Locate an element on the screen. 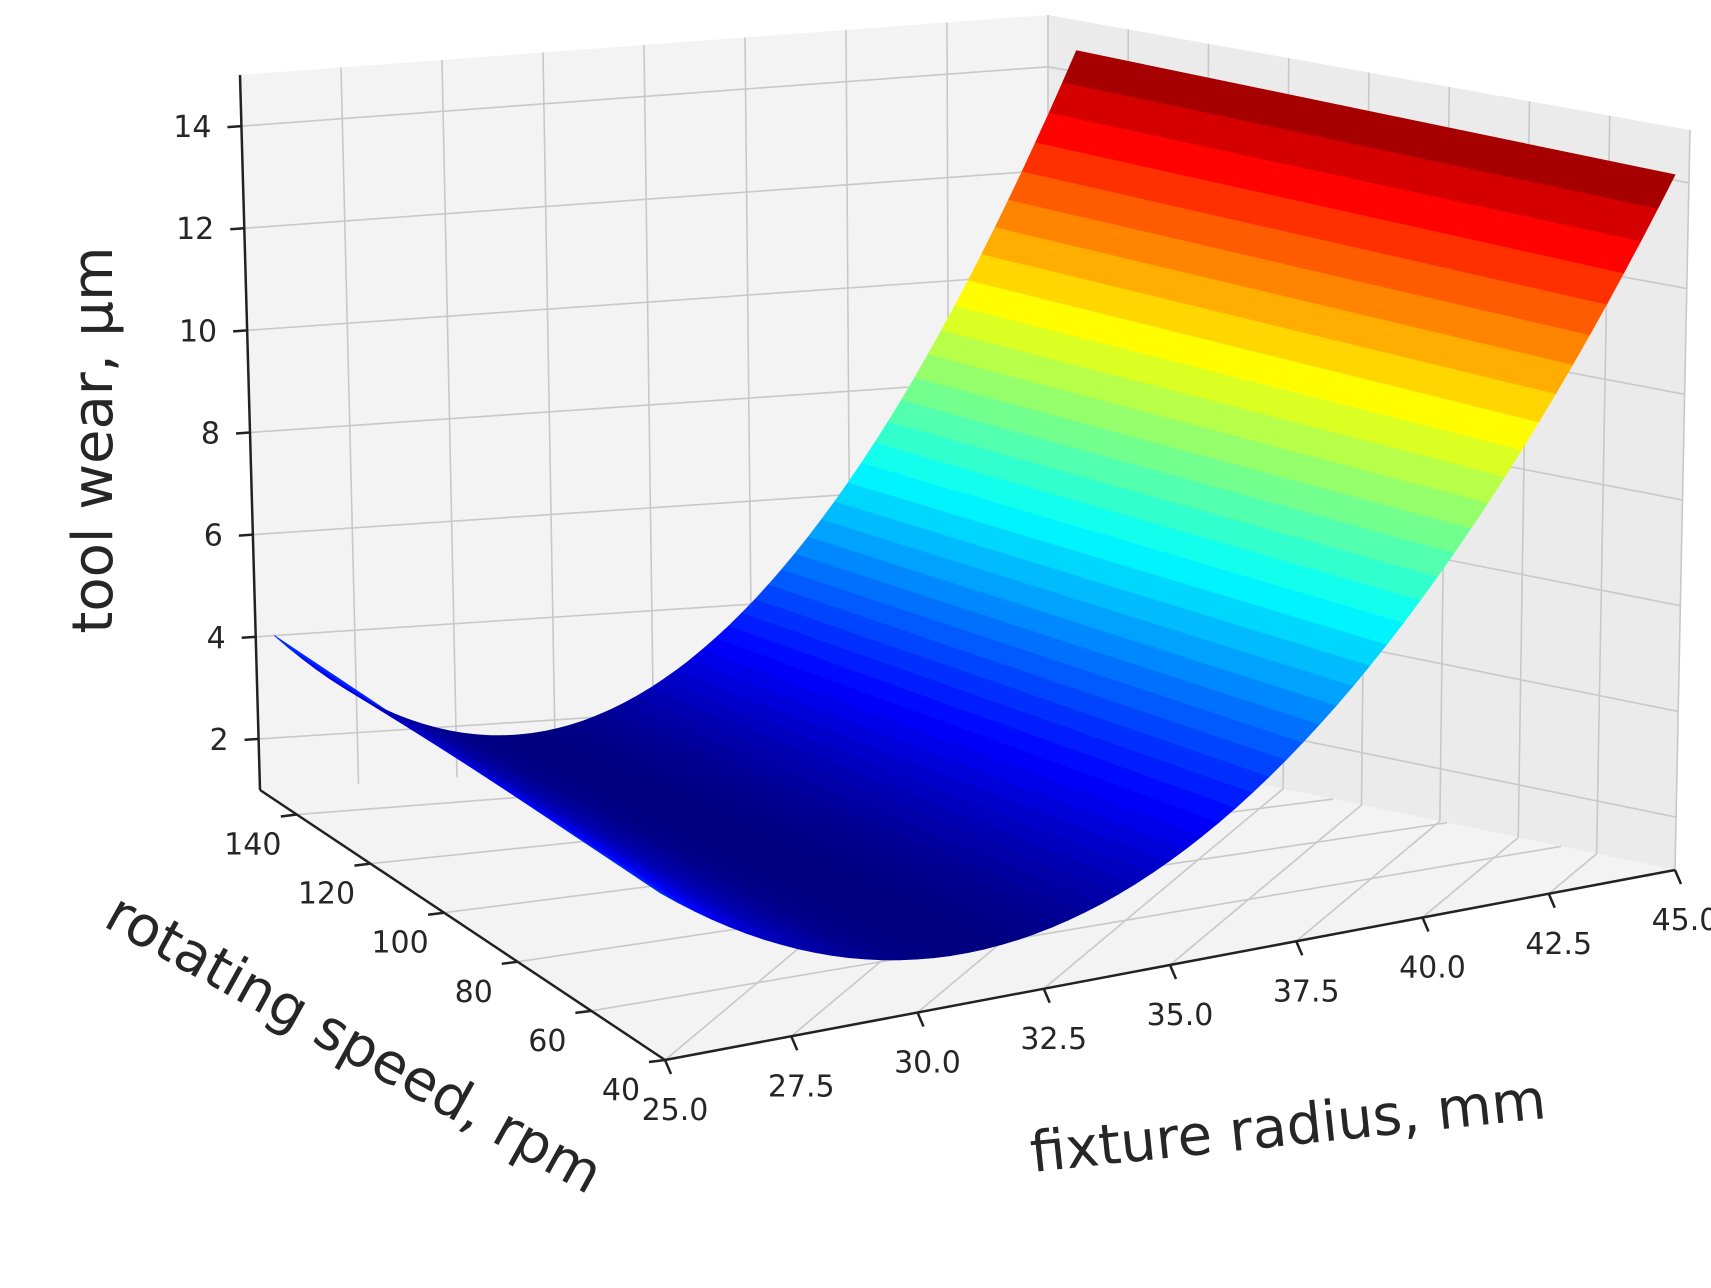 The image size is (1711, 1288). z-axis-title: tool wear, μm is located at coordinates (93, 439).